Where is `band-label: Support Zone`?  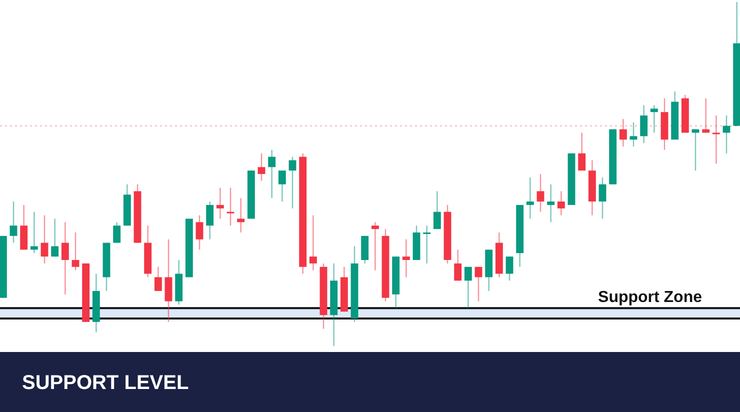 band-label: Support Zone is located at coordinates (650, 297).